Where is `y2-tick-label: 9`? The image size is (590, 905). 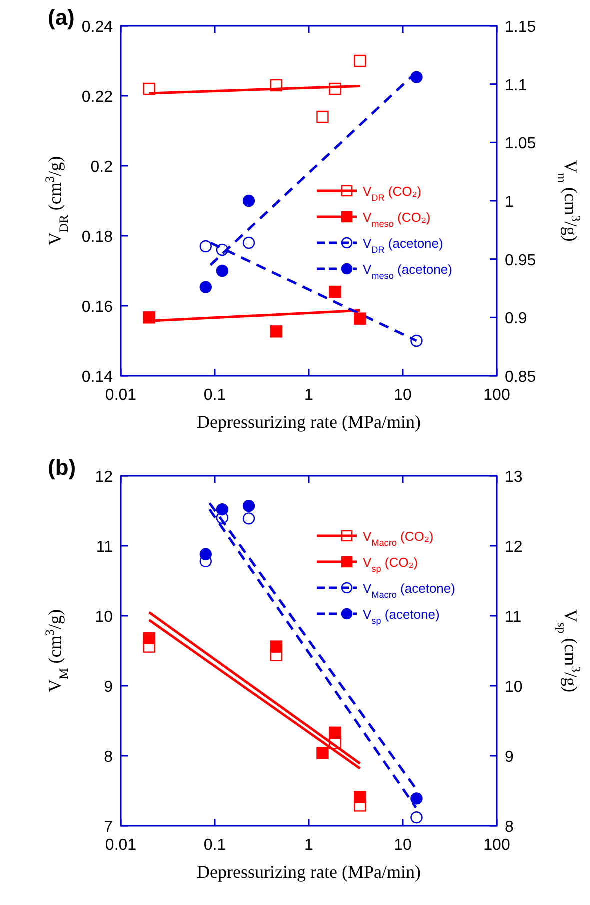 y2-tick-label: 9 is located at coordinates (509, 757).